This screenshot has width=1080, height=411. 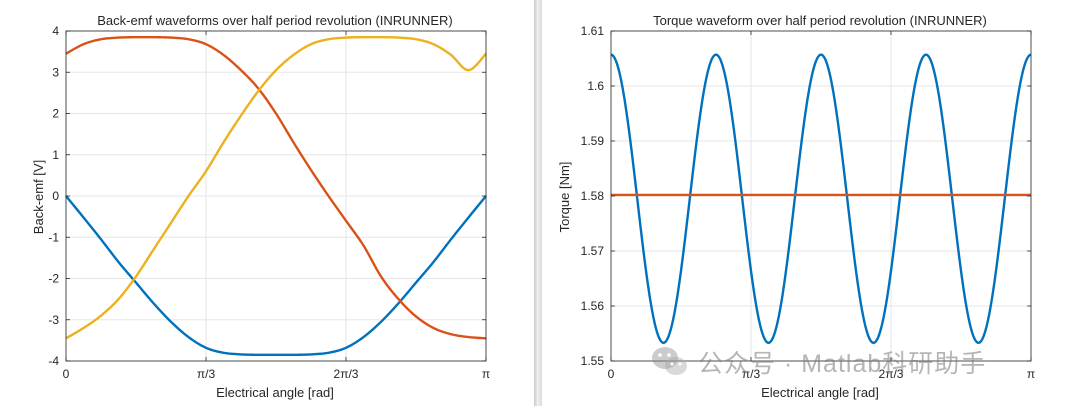 I want to click on y-tick-label: -4, so click(x=53, y=361).